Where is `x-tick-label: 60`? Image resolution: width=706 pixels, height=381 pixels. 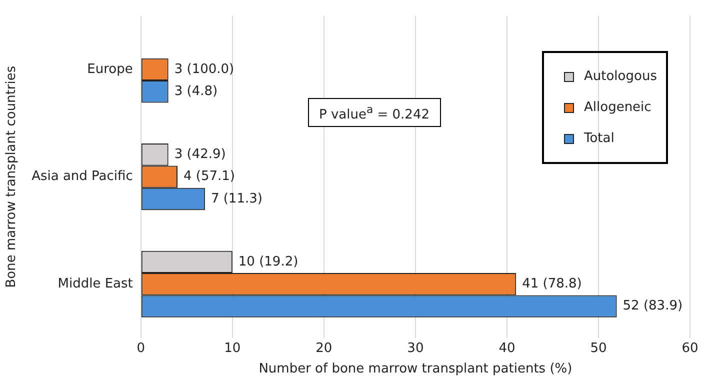 x-tick-label: 60 is located at coordinates (690, 348).